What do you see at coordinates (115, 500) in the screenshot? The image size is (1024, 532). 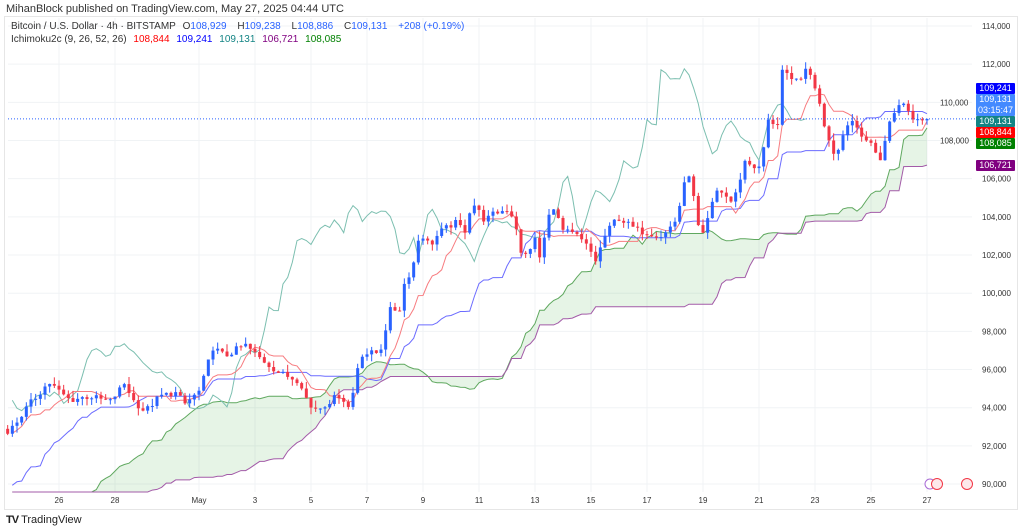 I see `time-tick-label: 28` at bounding box center [115, 500].